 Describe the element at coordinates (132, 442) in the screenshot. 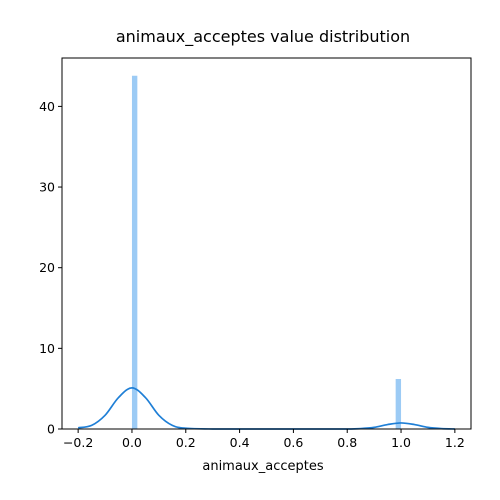

I see `x-tick-label-1: 0.0` at that location.